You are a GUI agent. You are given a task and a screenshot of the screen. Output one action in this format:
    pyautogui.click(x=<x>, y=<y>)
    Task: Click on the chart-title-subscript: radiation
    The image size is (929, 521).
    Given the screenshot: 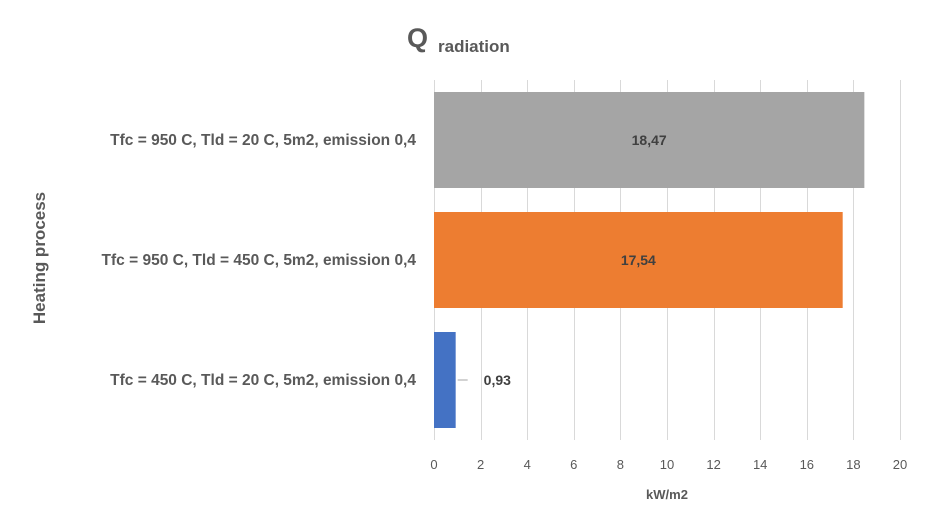 What is the action you would take?
    pyautogui.click(x=474, y=46)
    